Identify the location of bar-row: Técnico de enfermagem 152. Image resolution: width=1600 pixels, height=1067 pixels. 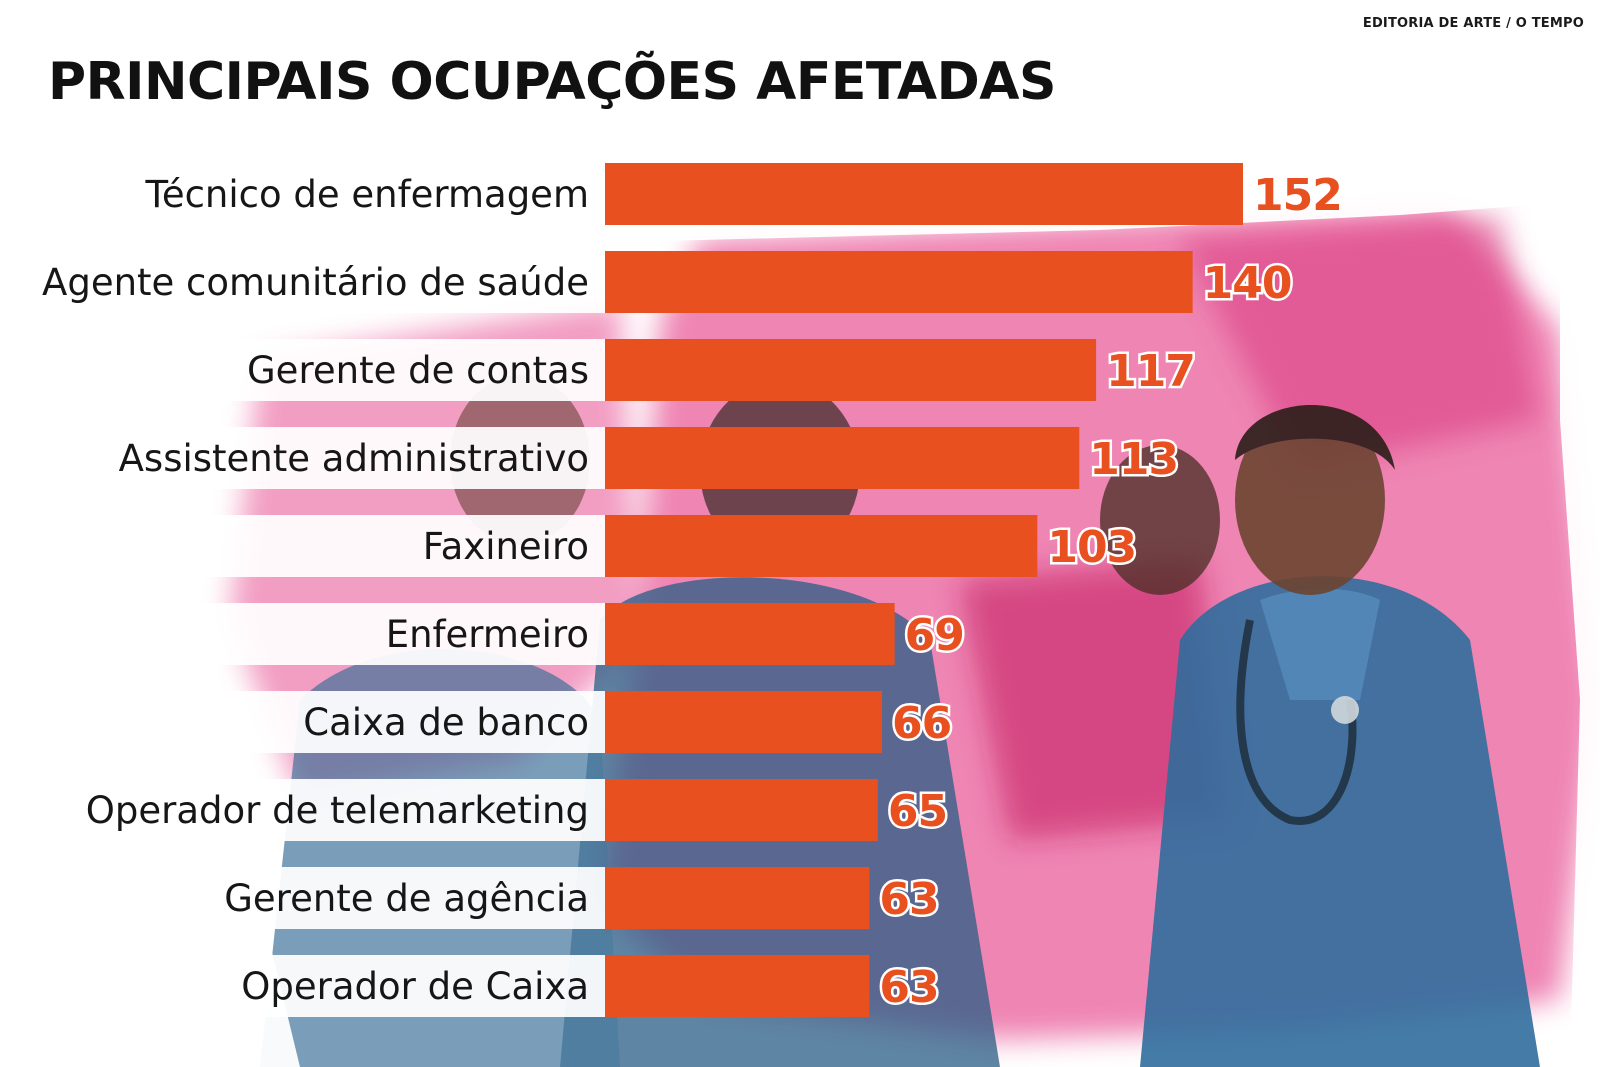
(696, 194).